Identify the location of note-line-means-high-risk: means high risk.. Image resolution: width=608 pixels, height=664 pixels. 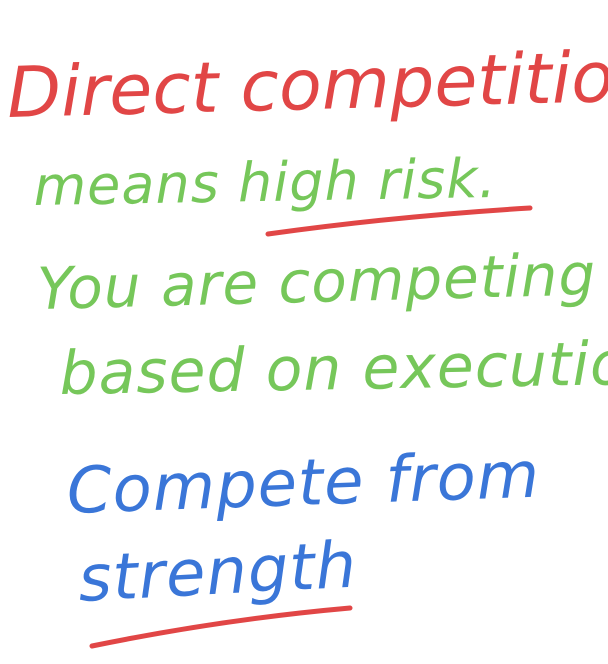
(265, 182).